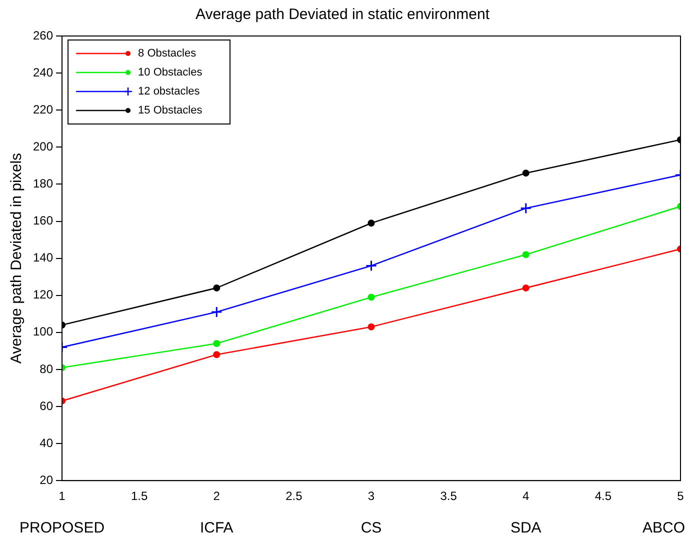 This screenshot has width=687, height=535. What do you see at coordinates (47, 405) in the screenshot?
I see `y-tick-label: 60` at bounding box center [47, 405].